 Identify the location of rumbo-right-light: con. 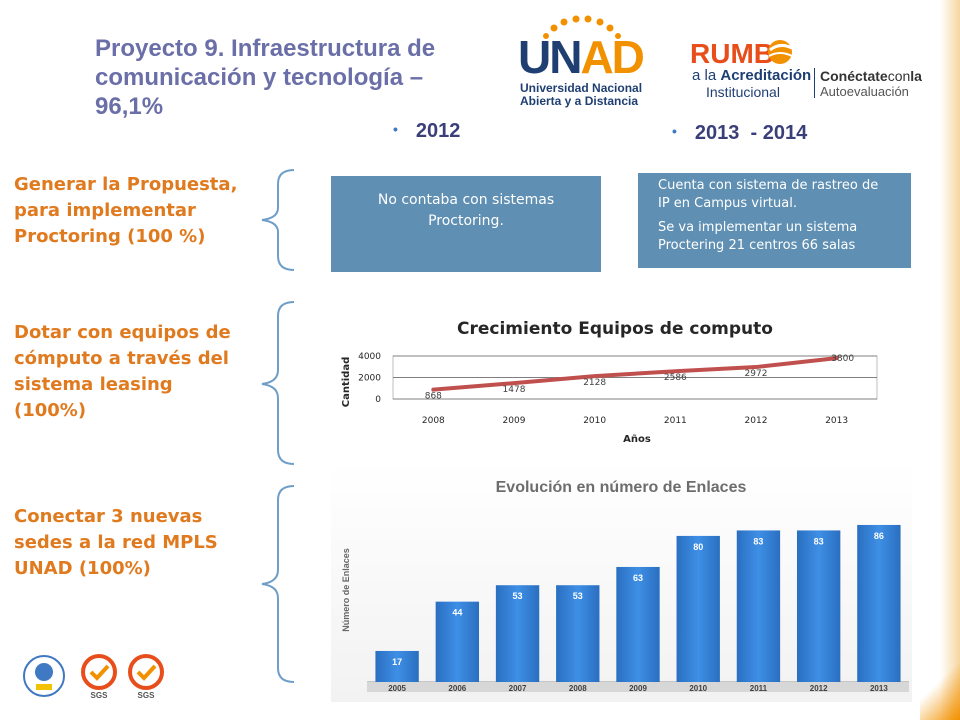
(899, 76).